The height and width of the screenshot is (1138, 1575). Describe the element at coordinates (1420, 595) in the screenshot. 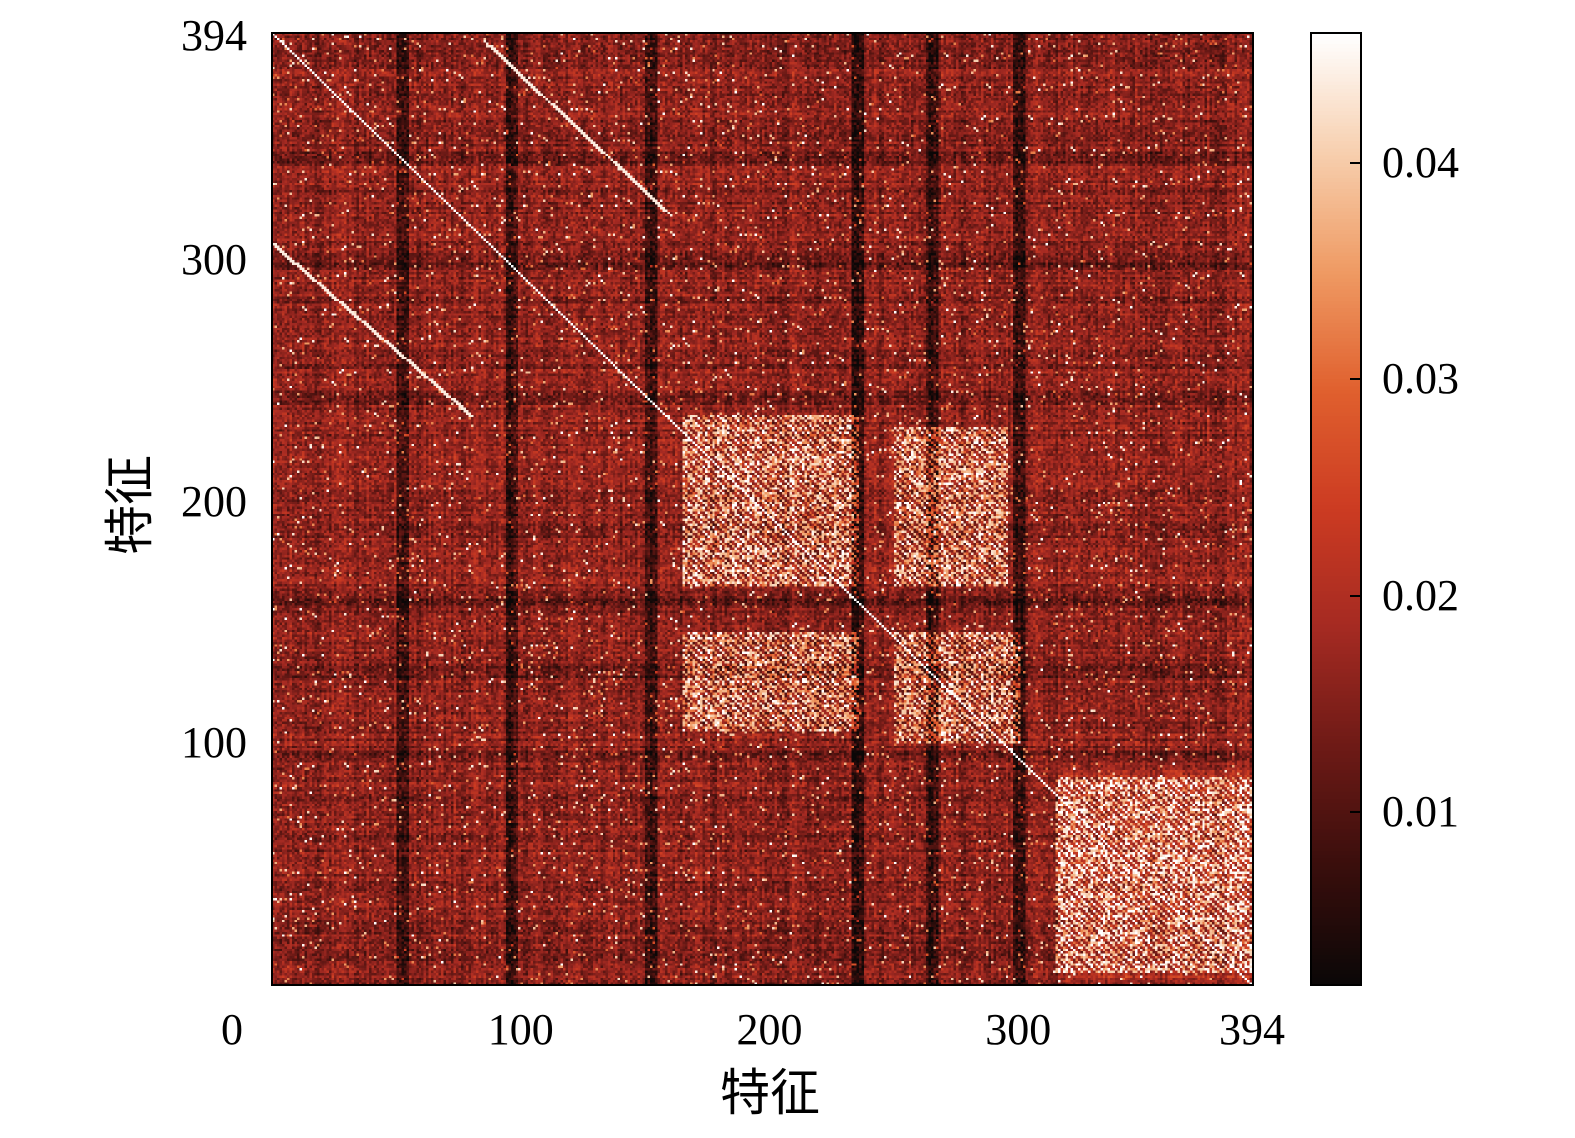

I see `colorbar-tick-label: 0.02` at that location.